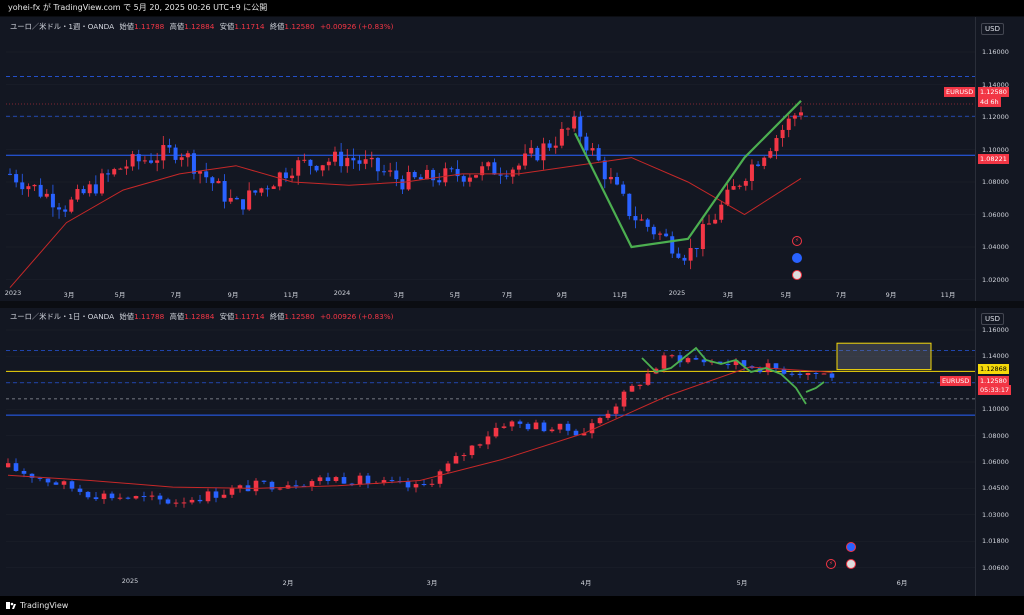  I want to click on target-box, so click(884, 356).